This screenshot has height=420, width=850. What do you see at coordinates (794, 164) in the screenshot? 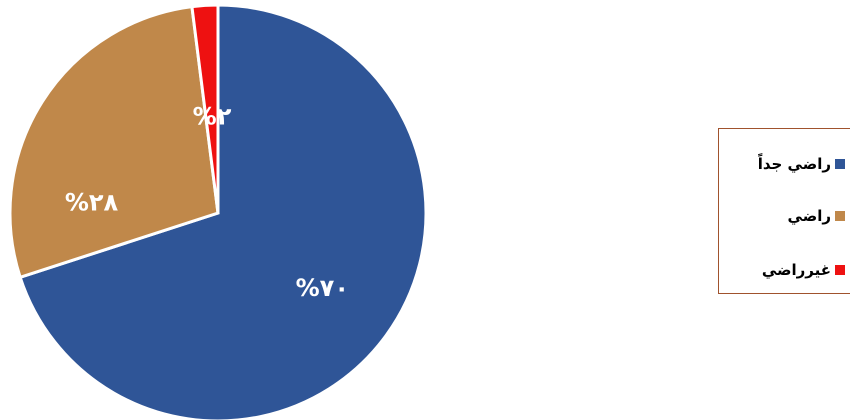
I see `legend-label-very-satisfied: راضي جداً` at bounding box center [794, 164].